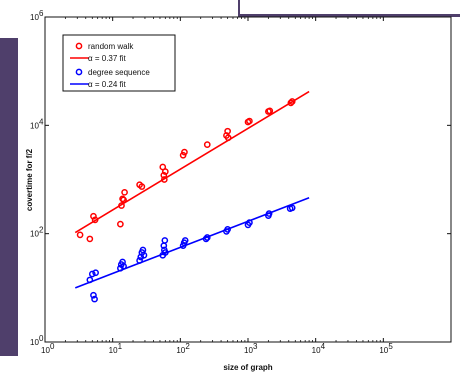  I want to click on legend-label-degree-sequence: degree sequence, so click(119, 72).